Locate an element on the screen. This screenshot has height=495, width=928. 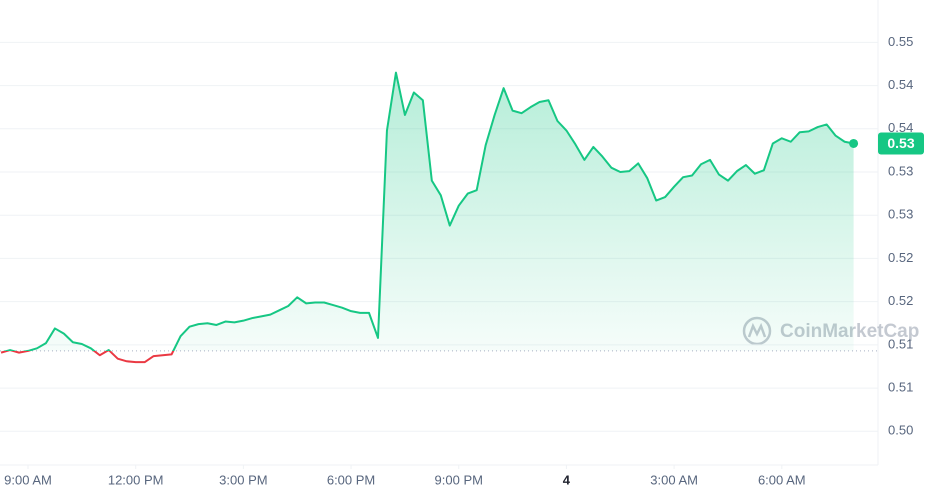
badge-box is located at coordinates (901, 143).